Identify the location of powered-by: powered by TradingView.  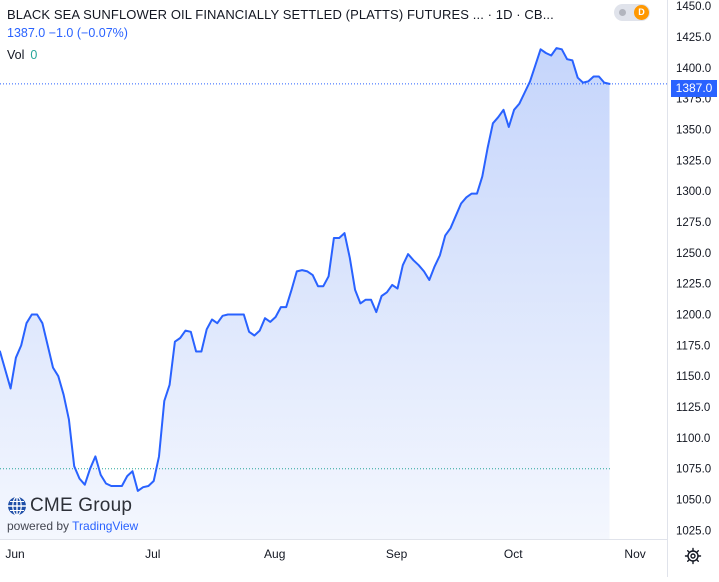
(72, 526).